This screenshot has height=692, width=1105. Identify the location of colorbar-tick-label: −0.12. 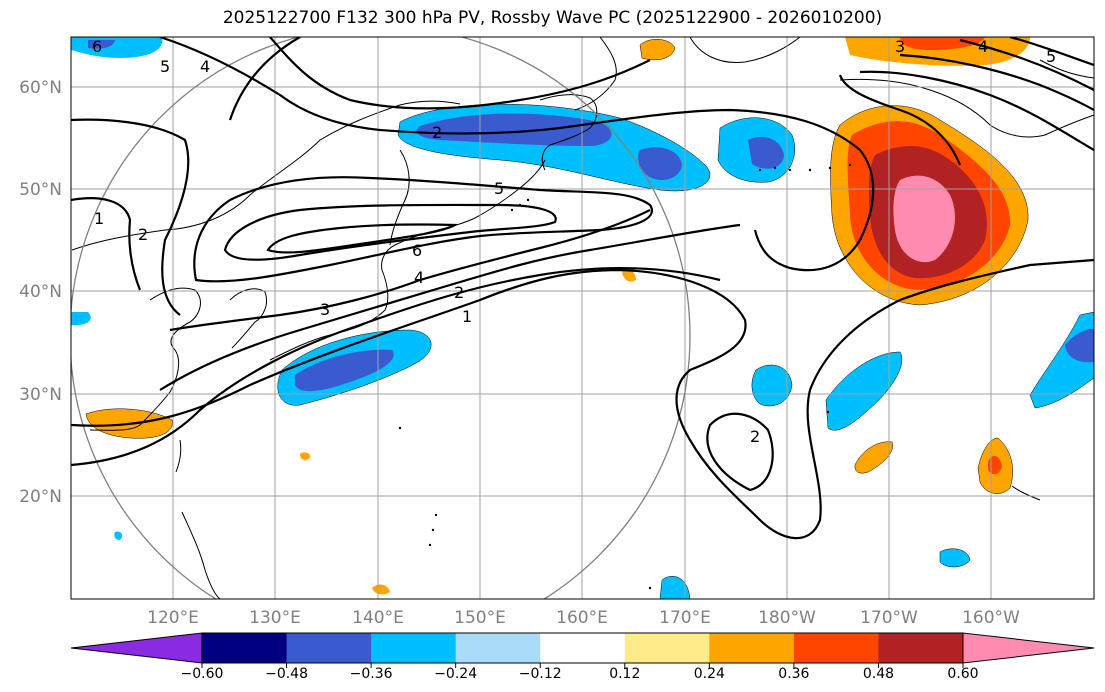
(540, 674).